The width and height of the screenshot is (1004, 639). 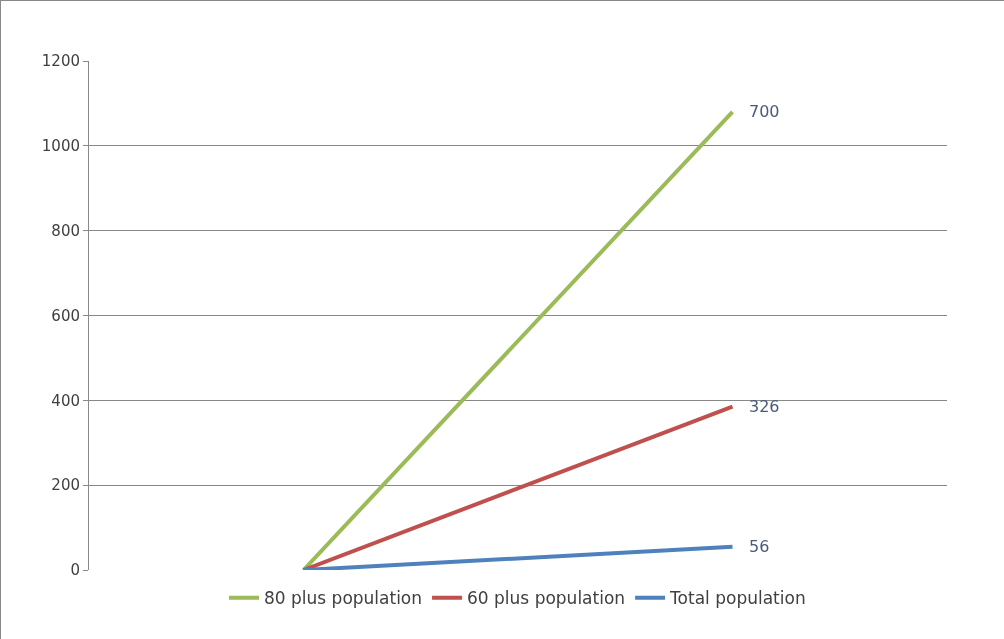 What do you see at coordinates (60, 146) in the screenshot?
I see `y-tick-label: 1000` at bounding box center [60, 146].